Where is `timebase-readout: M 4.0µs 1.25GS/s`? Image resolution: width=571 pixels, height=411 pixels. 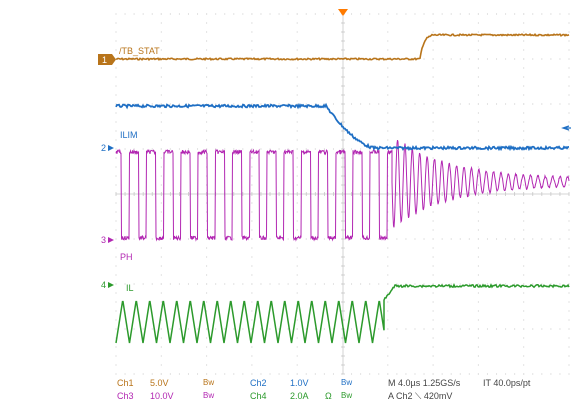 timebase-readout: M 4.0µs 1.25GS/s is located at coordinates (424, 383).